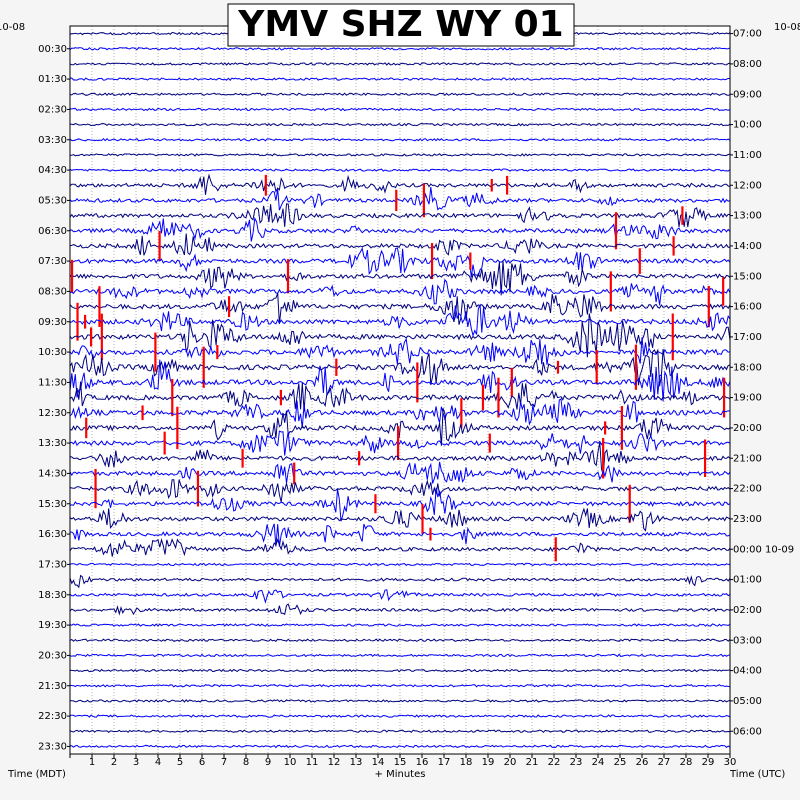 Image resolution: width=800 pixels, height=800 pixels. What do you see at coordinates (747, 246) in the screenshot?
I see `right-time-label: 14:00` at bounding box center [747, 246].